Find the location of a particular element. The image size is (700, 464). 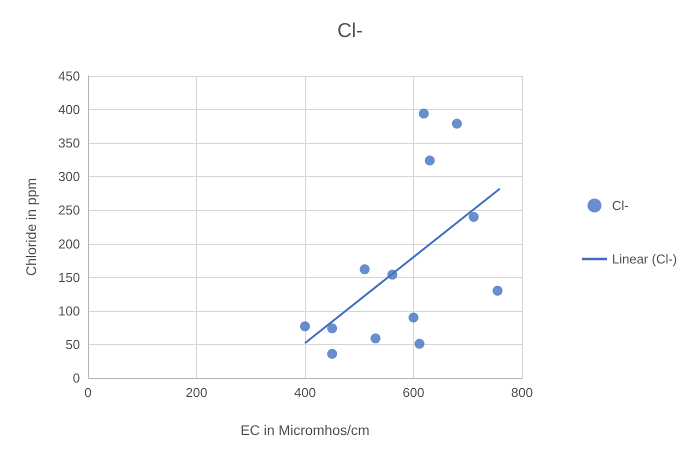

y-tick-label: 100 is located at coordinates (69, 310).